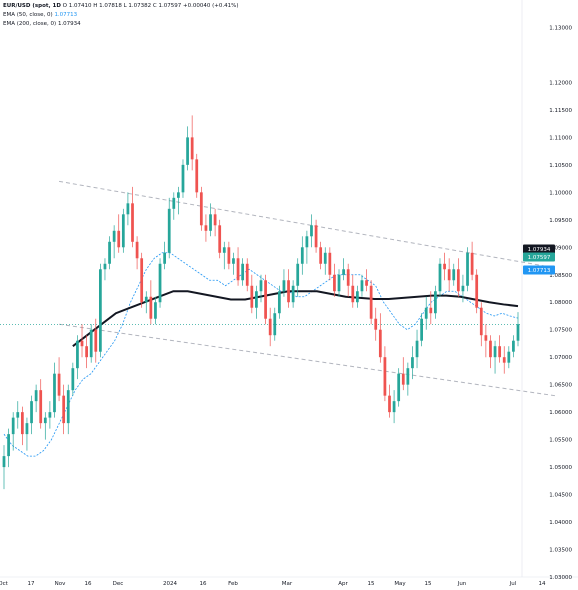 This screenshot has width=578, height=590. What do you see at coordinates (295, 318) in the screenshot?
I see `ema200-line` at bounding box center [295, 318].